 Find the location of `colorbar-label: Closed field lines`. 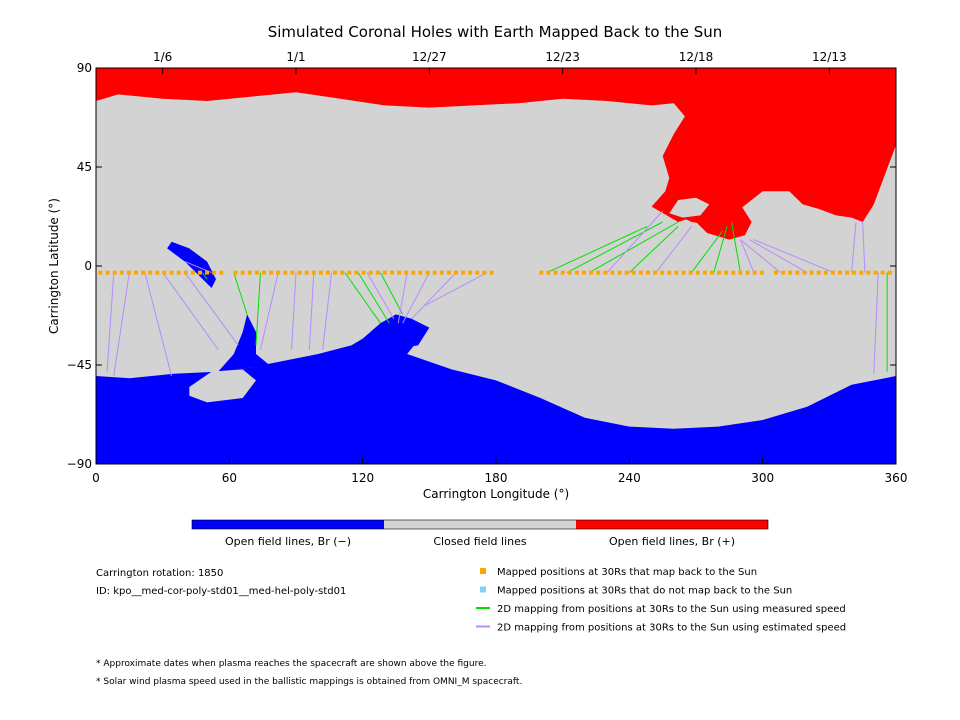

colorbar-label: Closed field lines is located at coordinates (480, 541).